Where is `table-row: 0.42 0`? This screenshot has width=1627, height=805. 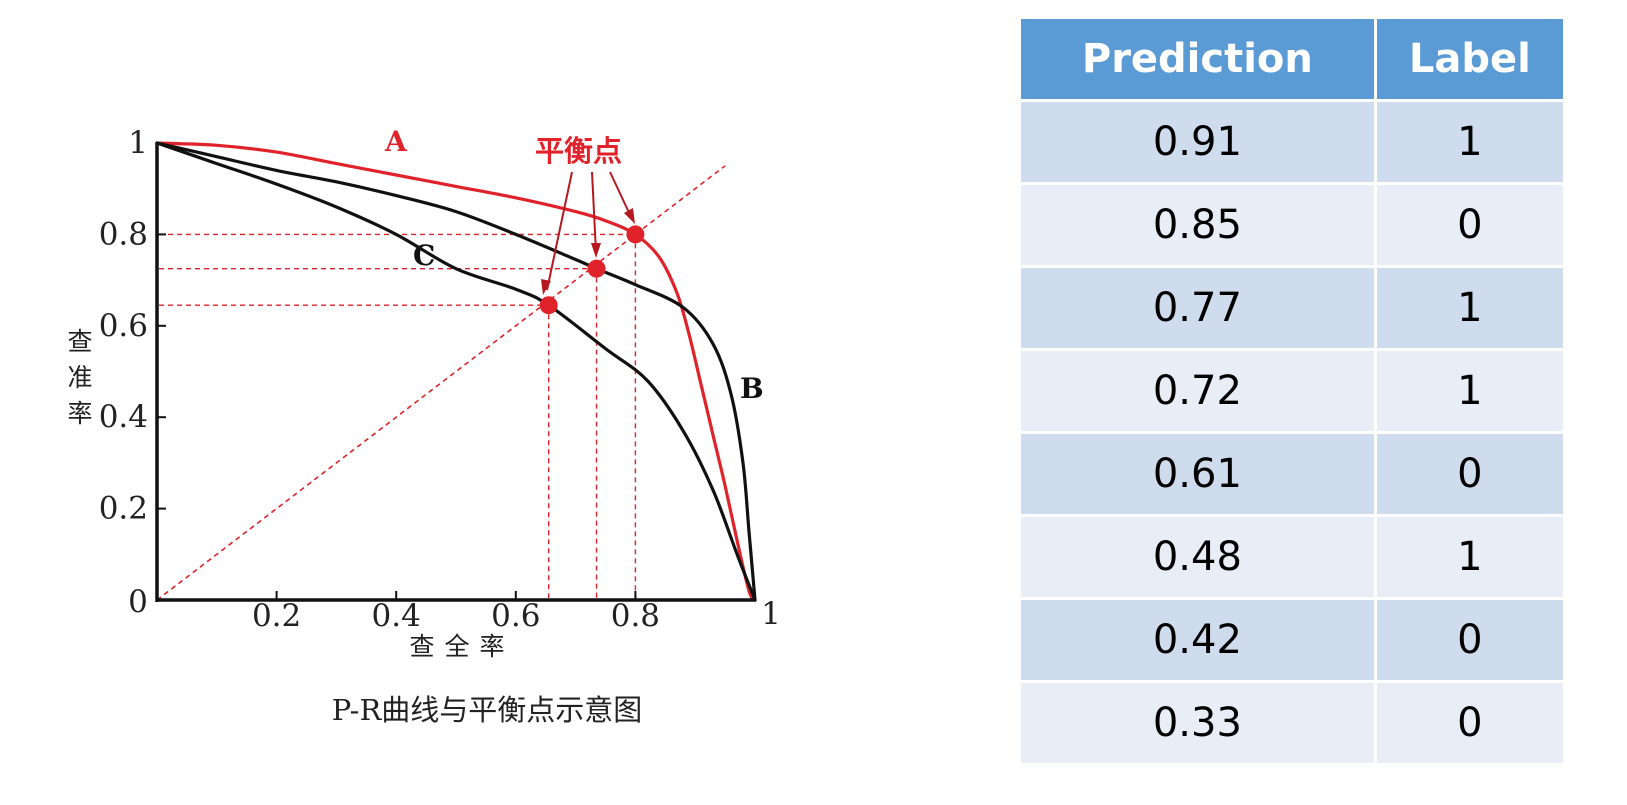
table-row: 0.42 0 is located at coordinates (1292, 640).